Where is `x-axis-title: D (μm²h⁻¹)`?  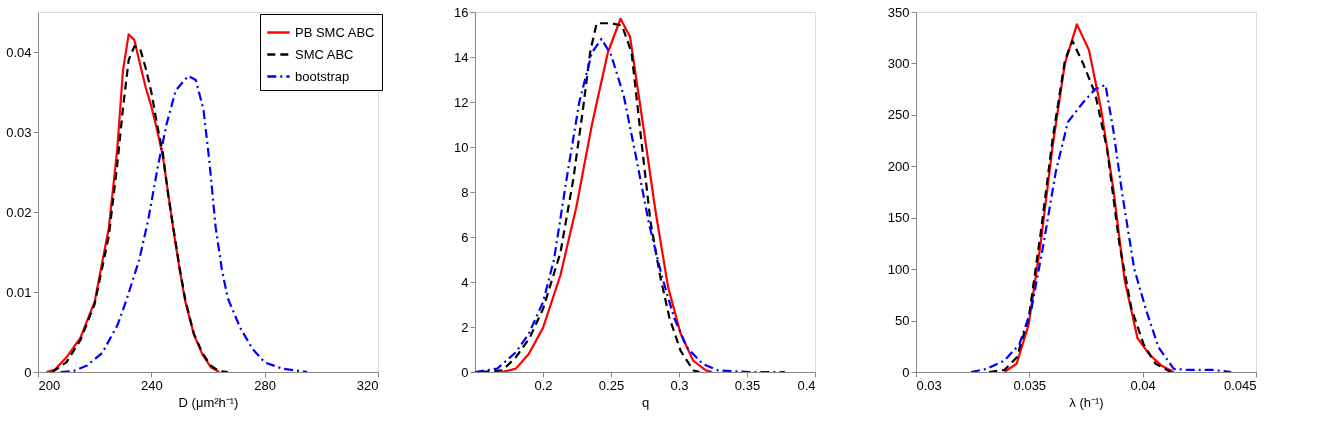 x-axis-title: D (μm²h⁻¹) is located at coordinates (208, 402).